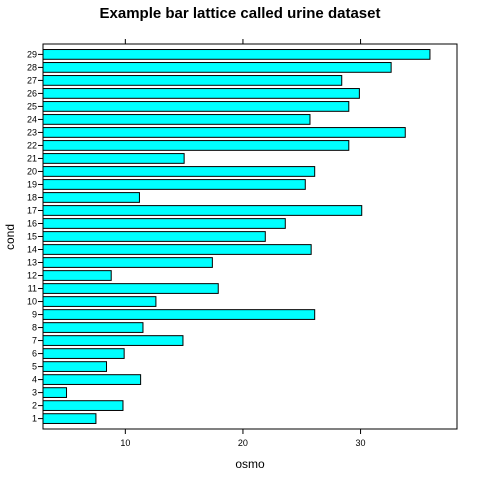 This screenshot has width=480, height=480. I want to click on y-tick-label-3: 3, so click(34, 393).